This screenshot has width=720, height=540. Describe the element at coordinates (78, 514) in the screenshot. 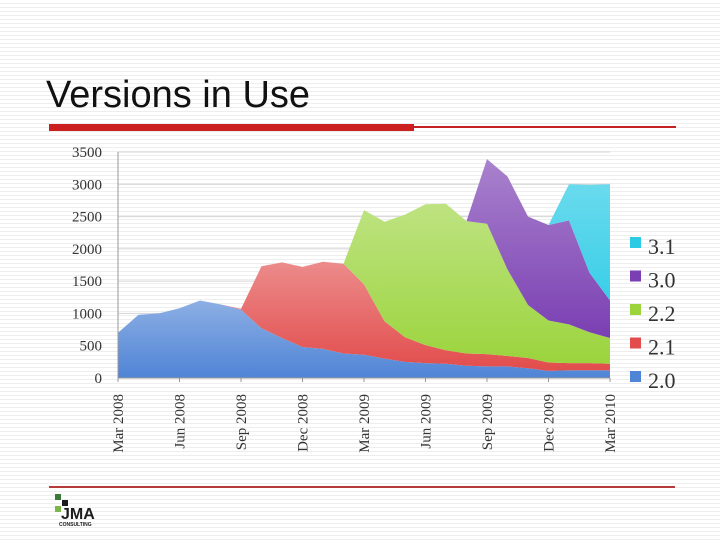

I see `svg-text: JMA` at that location.